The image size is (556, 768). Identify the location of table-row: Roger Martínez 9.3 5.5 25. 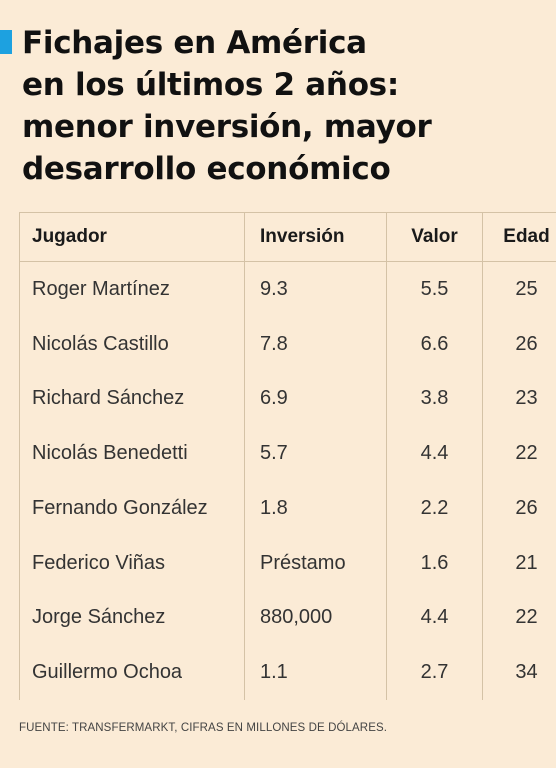
(287, 289).